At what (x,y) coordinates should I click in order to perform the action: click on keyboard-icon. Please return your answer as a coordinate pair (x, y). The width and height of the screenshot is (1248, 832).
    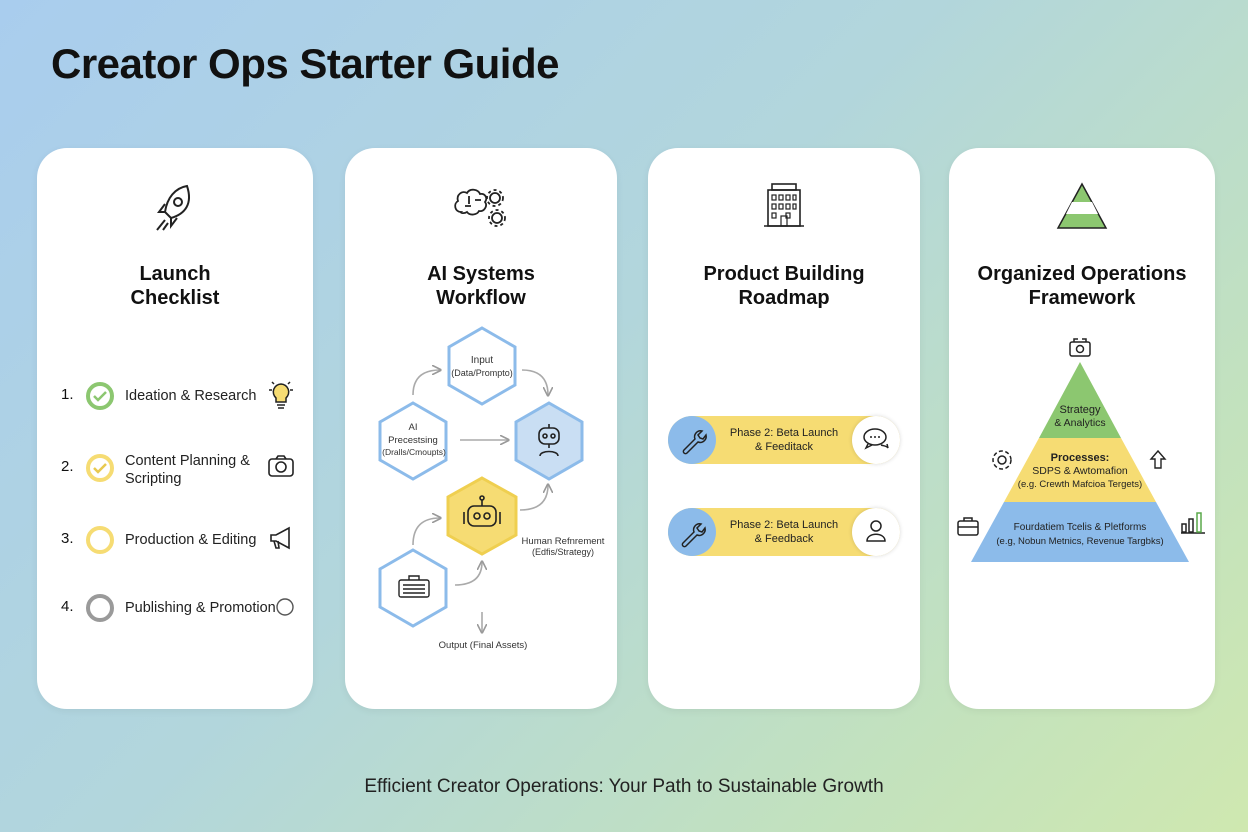
    Looking at the image, I should click on (414, 586).